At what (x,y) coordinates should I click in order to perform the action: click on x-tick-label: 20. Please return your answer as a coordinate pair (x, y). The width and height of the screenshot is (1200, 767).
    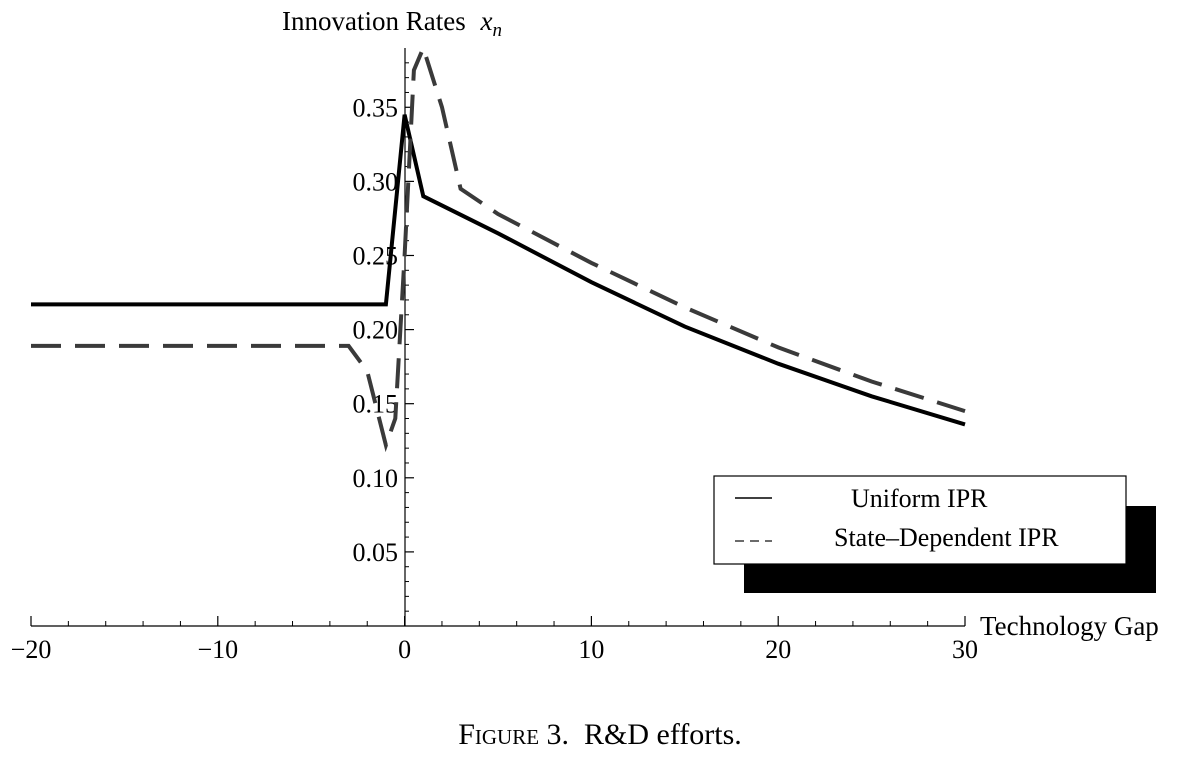
    Looking at the image, I should click on (778, 649).